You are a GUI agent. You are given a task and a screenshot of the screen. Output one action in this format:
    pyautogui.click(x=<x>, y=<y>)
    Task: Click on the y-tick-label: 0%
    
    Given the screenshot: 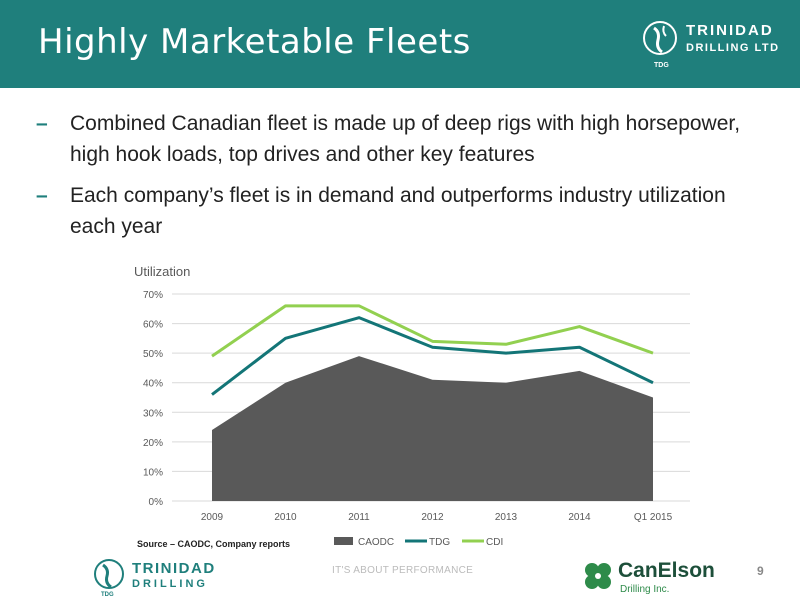 What is the action you would take?
    pyautogui.click(x=156, y=502)
    